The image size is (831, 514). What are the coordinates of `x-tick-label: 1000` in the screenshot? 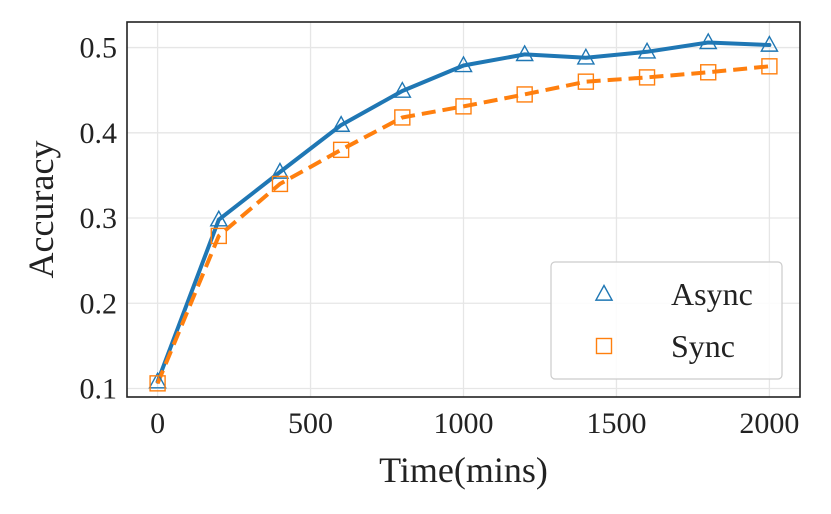 It's located at (464, 423).